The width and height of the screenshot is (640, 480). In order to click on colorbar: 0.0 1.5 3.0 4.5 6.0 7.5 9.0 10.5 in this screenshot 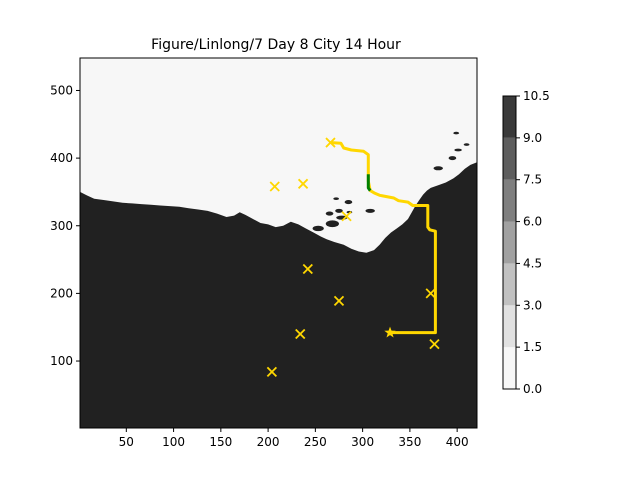, I will do `click(526, 242)`.